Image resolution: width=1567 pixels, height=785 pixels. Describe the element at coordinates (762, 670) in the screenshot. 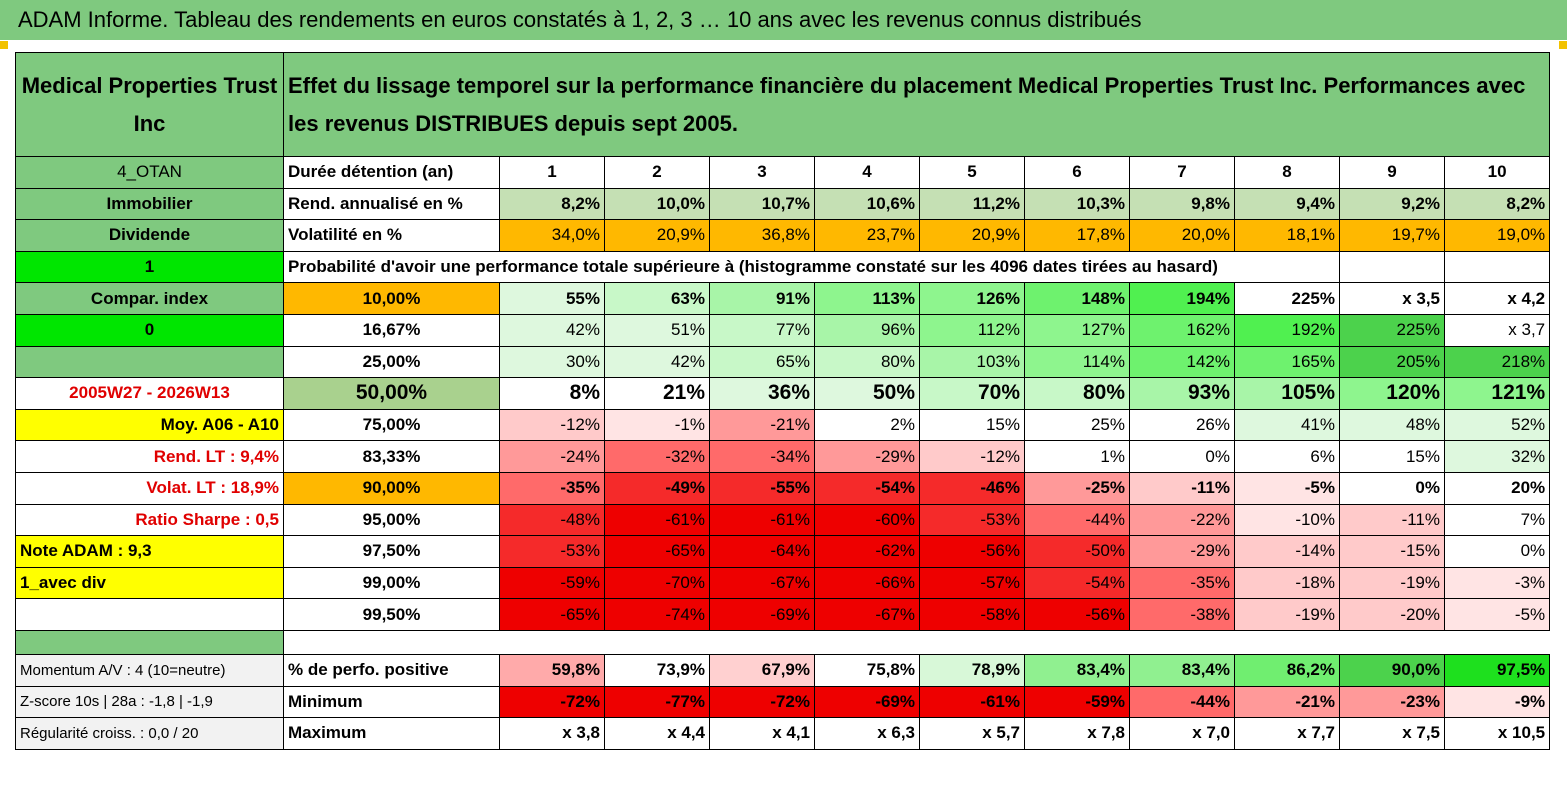

I see `perfo-cell: 67,9%` at that location.